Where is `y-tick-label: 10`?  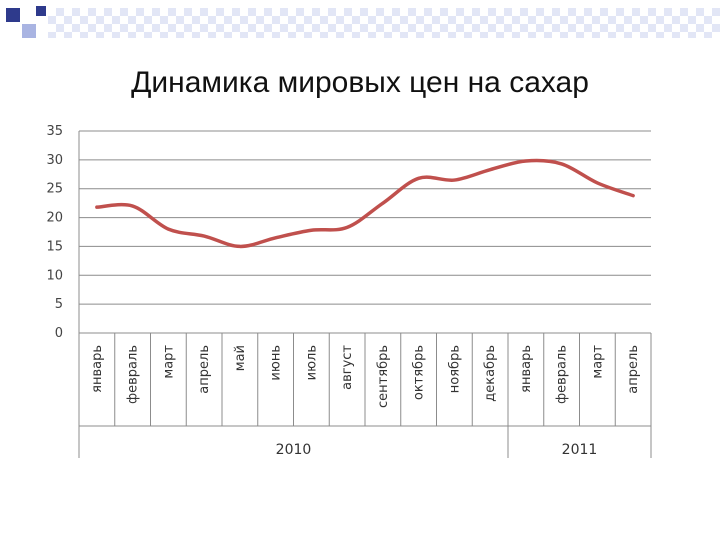 y-tick-label: 10 is located at coordinates (54, 275).